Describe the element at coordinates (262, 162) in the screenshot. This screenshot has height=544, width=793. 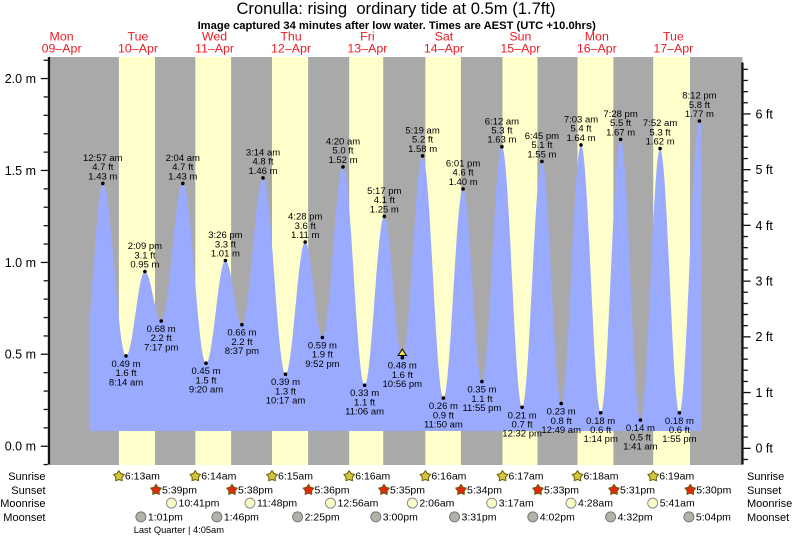
I see `svg-text: 4.8 ft` at that location.